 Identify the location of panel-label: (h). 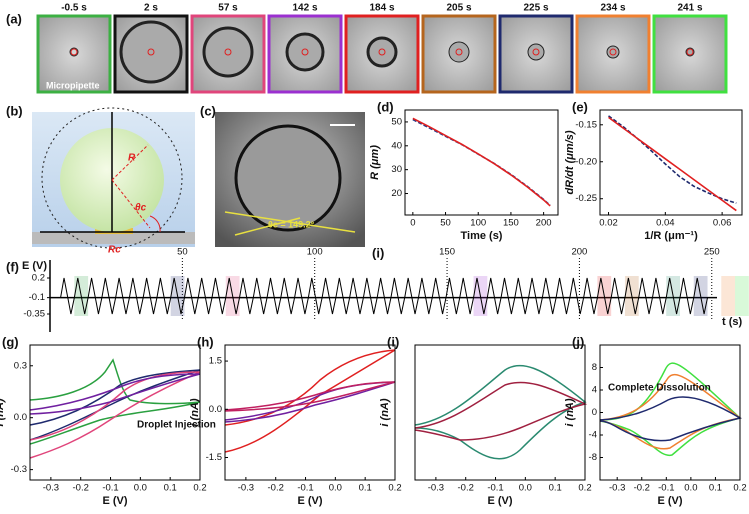
(205, 341).